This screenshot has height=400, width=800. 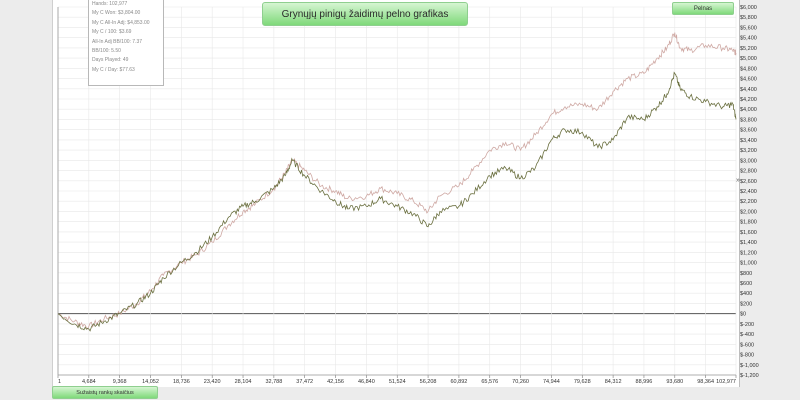 What do you see at coordinates (110, 4) in the screenshot?
I see `stat-hands: Hands: 102,977` at bounding box center [110, 4].